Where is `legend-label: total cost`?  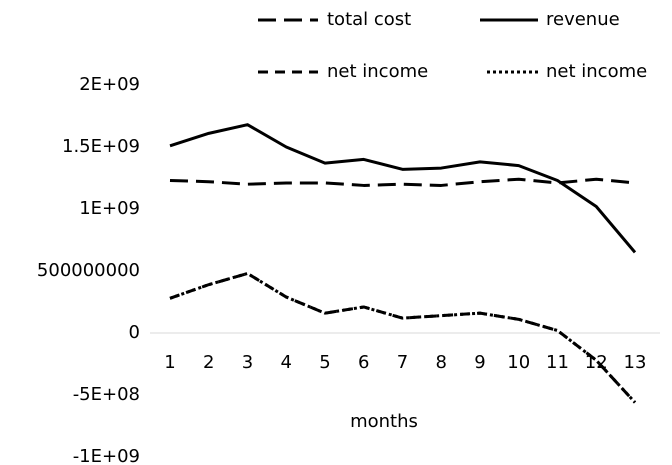
legend-label: total cost is located at coordinates (369, 19).